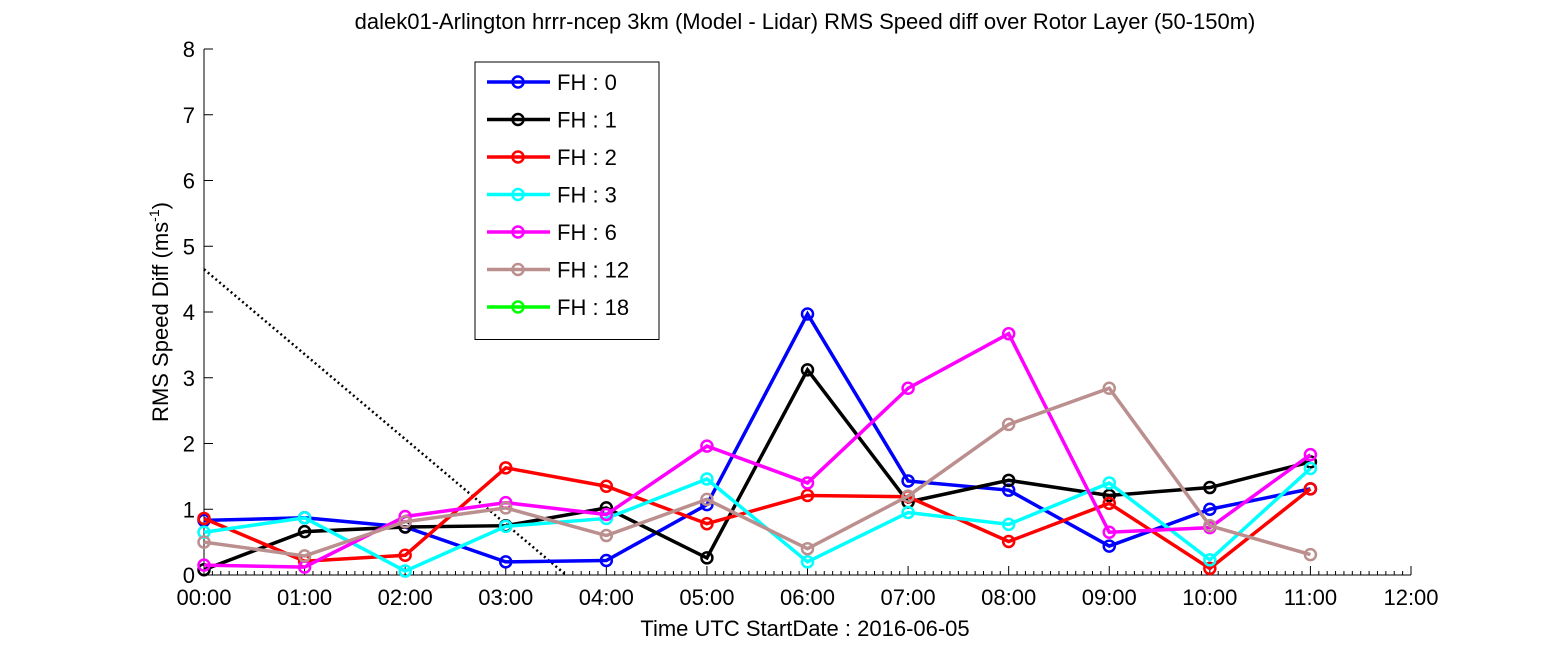  What do you see at coordinates (189, 378) in the screenshot?
I see `y-tick-label: 3` at bounding box center [189, 378].